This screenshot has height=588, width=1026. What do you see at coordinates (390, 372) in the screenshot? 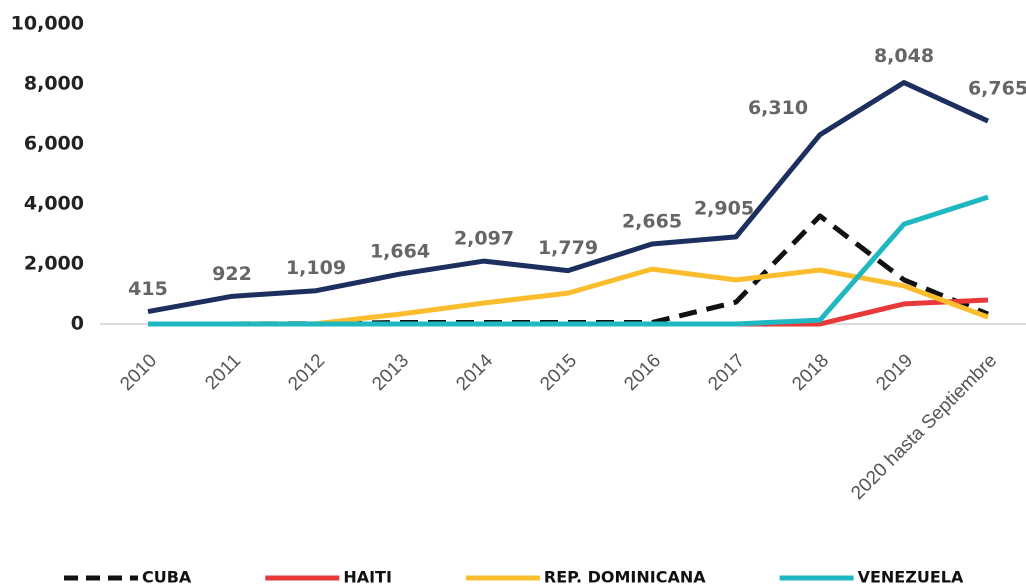
I see `x-tick-label: 2013` at bounding box center [390, 372].